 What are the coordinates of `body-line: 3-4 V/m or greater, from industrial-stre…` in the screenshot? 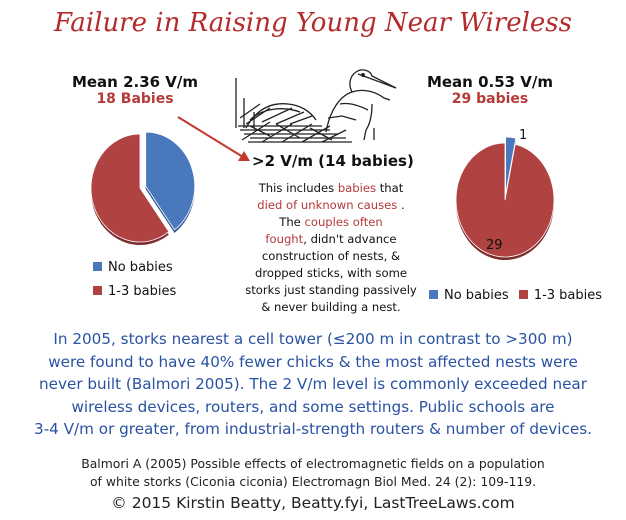 It's located at (313, 429).